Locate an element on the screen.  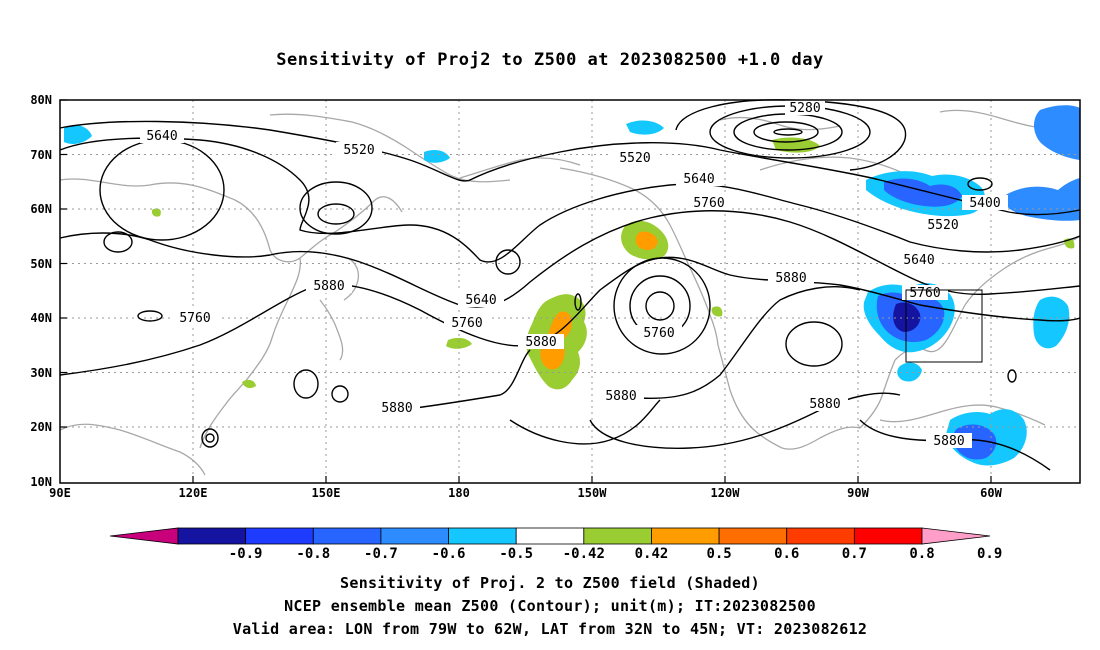
colorbar-tick-label: 0.6 is located at coordinates (786, 554).